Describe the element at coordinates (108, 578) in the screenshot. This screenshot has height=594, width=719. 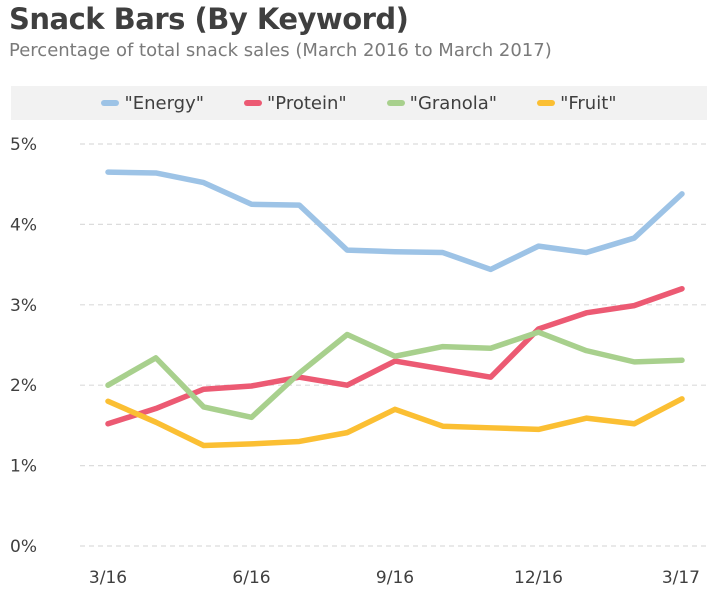
I see `x-tick-label: 3/16` at that location.